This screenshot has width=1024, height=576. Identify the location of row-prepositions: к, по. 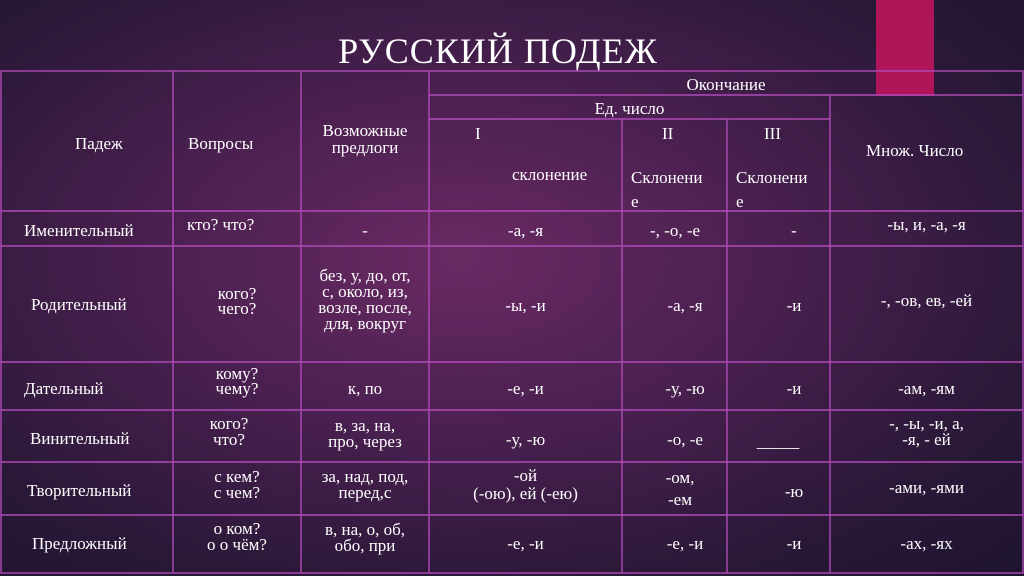
(365, 388).